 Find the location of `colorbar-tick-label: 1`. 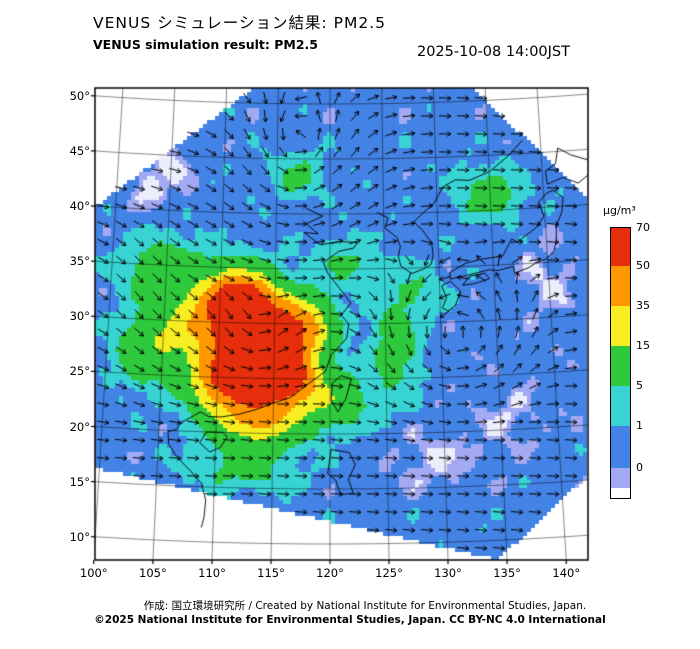

colorbar-tick-label: 1 is located at coordinates (639, 425).